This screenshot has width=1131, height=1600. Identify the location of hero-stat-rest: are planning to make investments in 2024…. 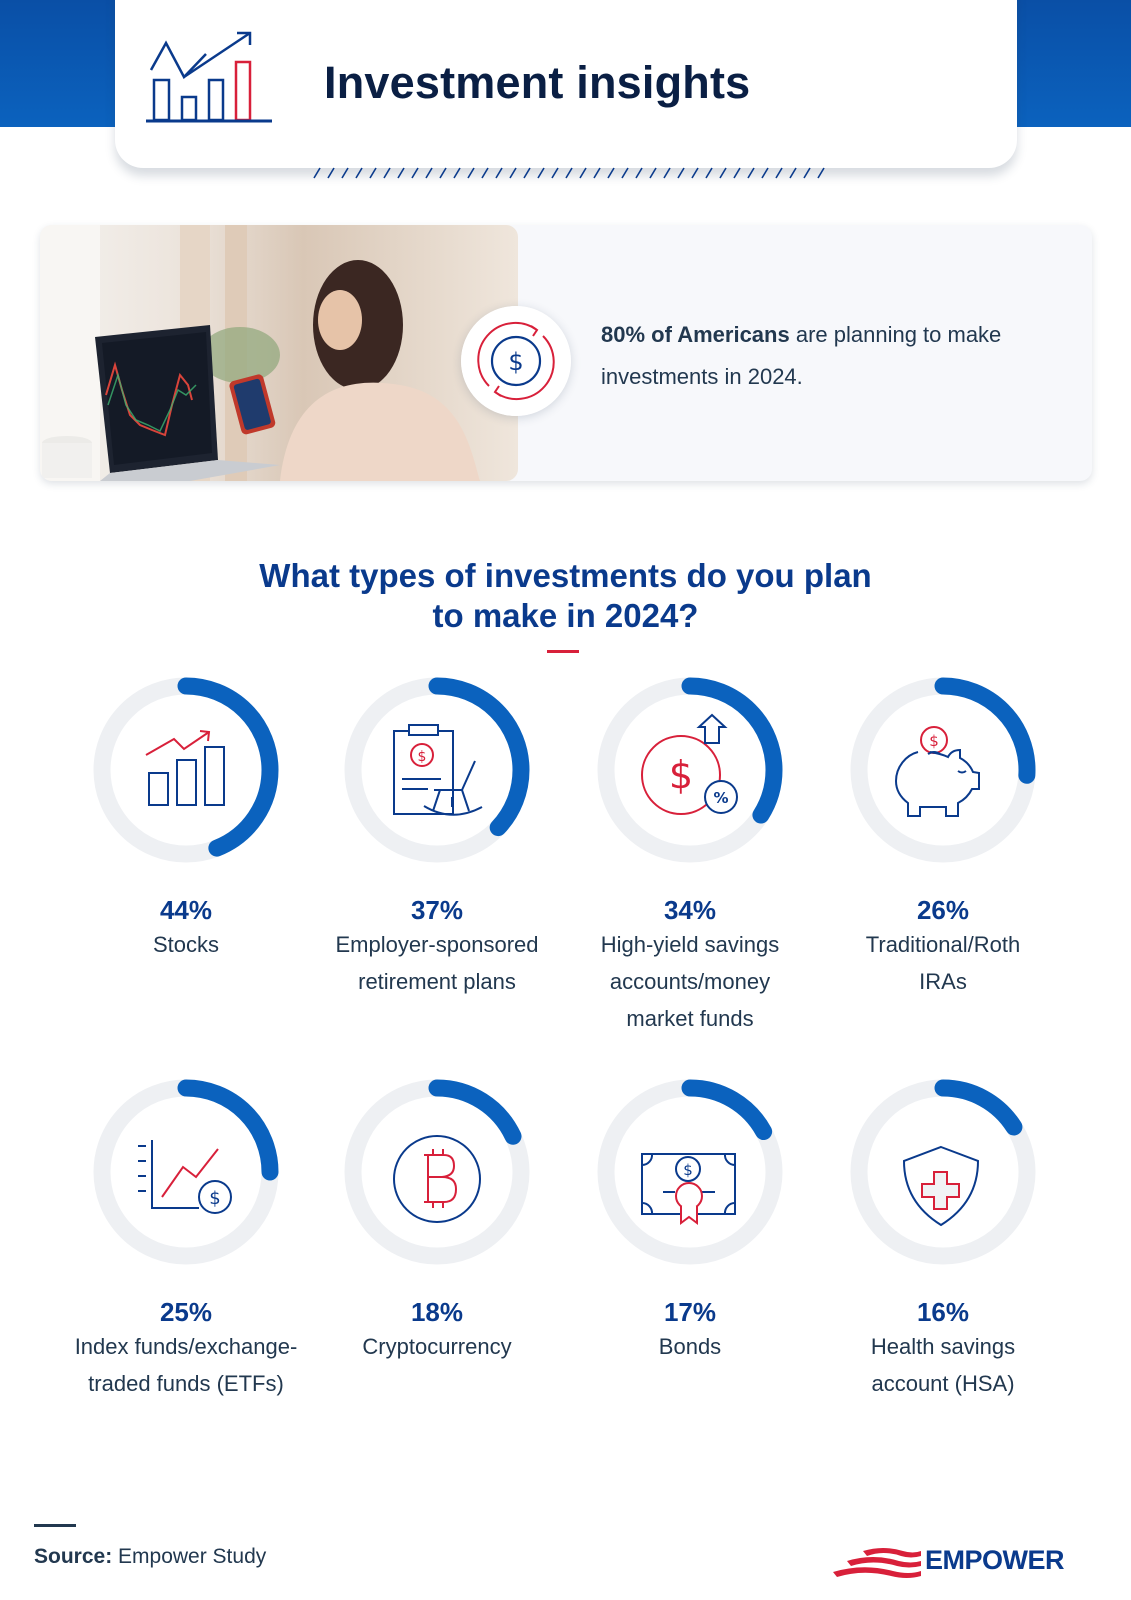
(801, 355).